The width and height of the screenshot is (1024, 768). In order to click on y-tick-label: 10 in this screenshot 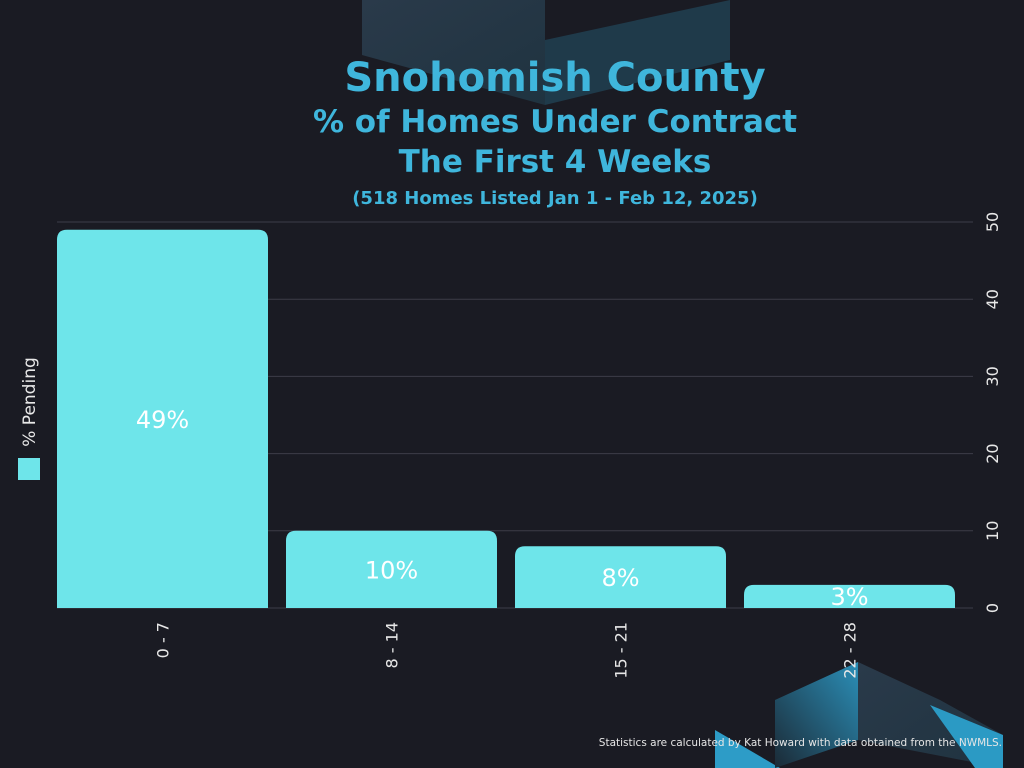, I will do `click(992, 531)`.